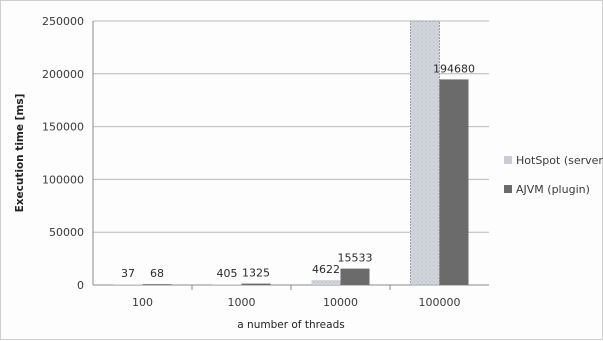  Describe the element at coordinates (63, 21) in the screenshot. I see `y-tick-label: 250000` at that location.